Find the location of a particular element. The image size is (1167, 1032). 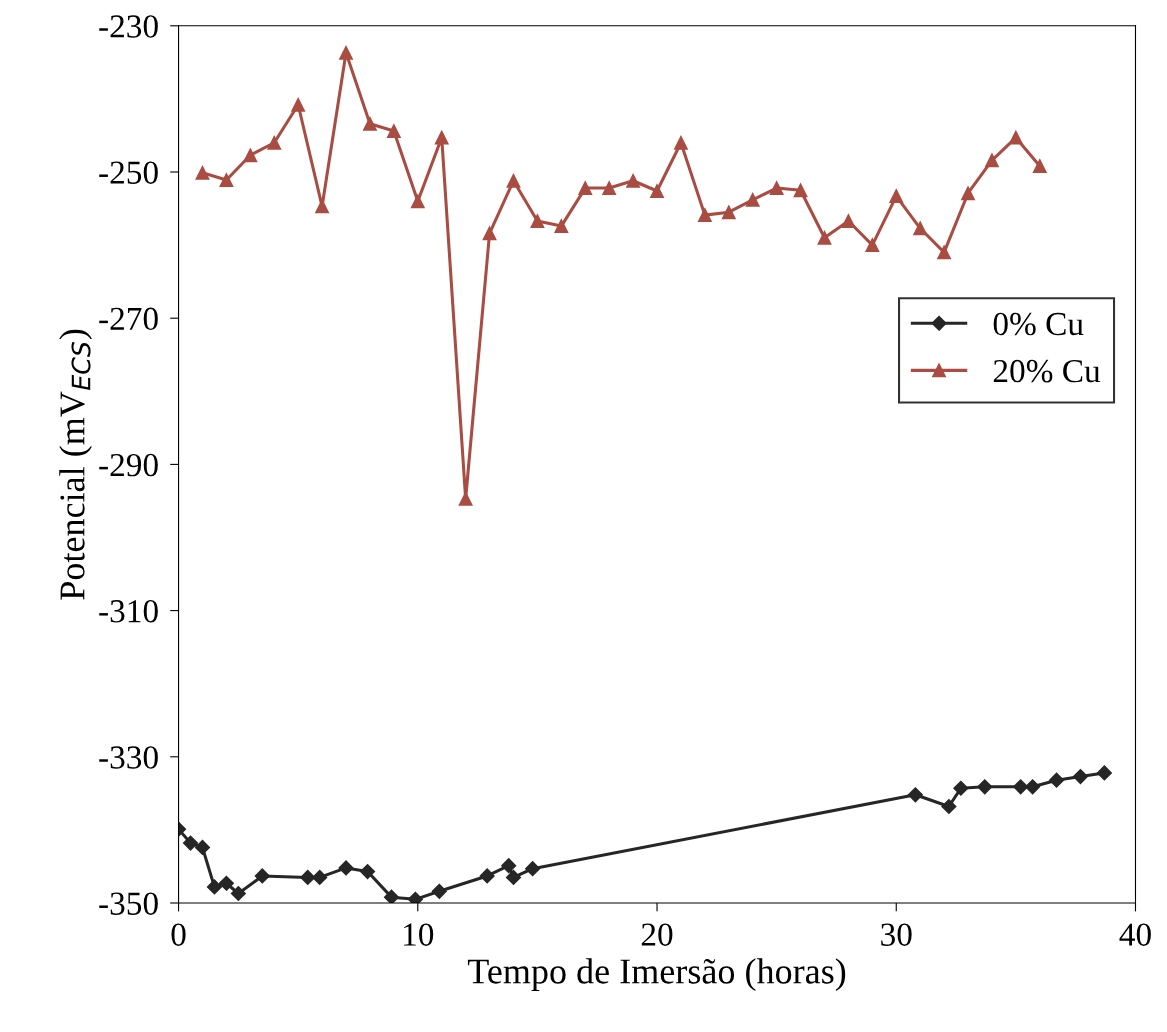

x-tick-label: 40 is located at coordinates (1135, 934).